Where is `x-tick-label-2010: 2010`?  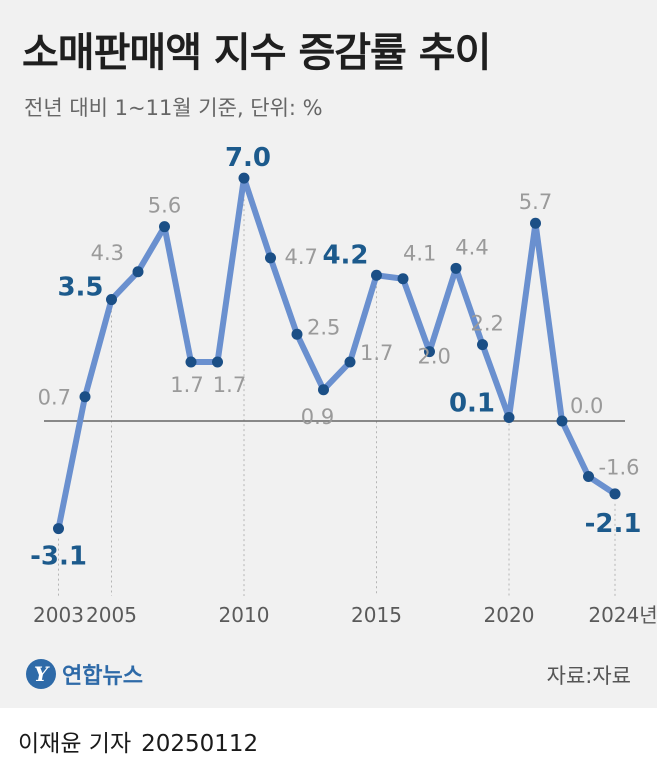
x-tick-label-2010: 2010 is located at coordinates (244, 615).